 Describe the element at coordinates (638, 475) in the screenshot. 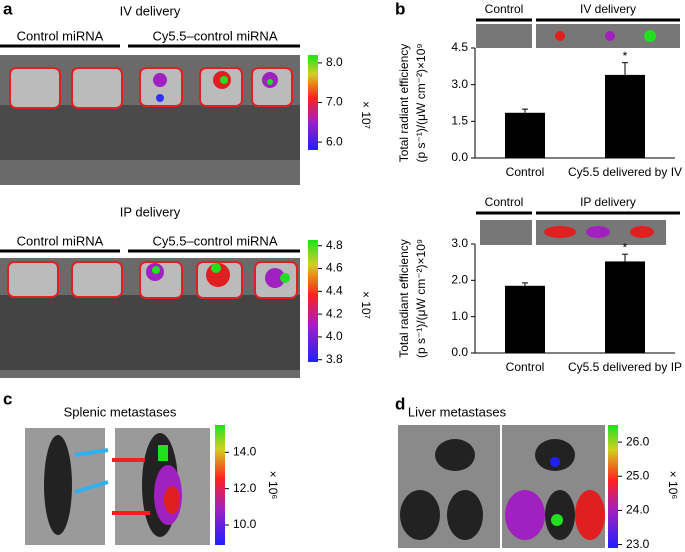

I see `colorbar-tick-label: 25.0` at that location.